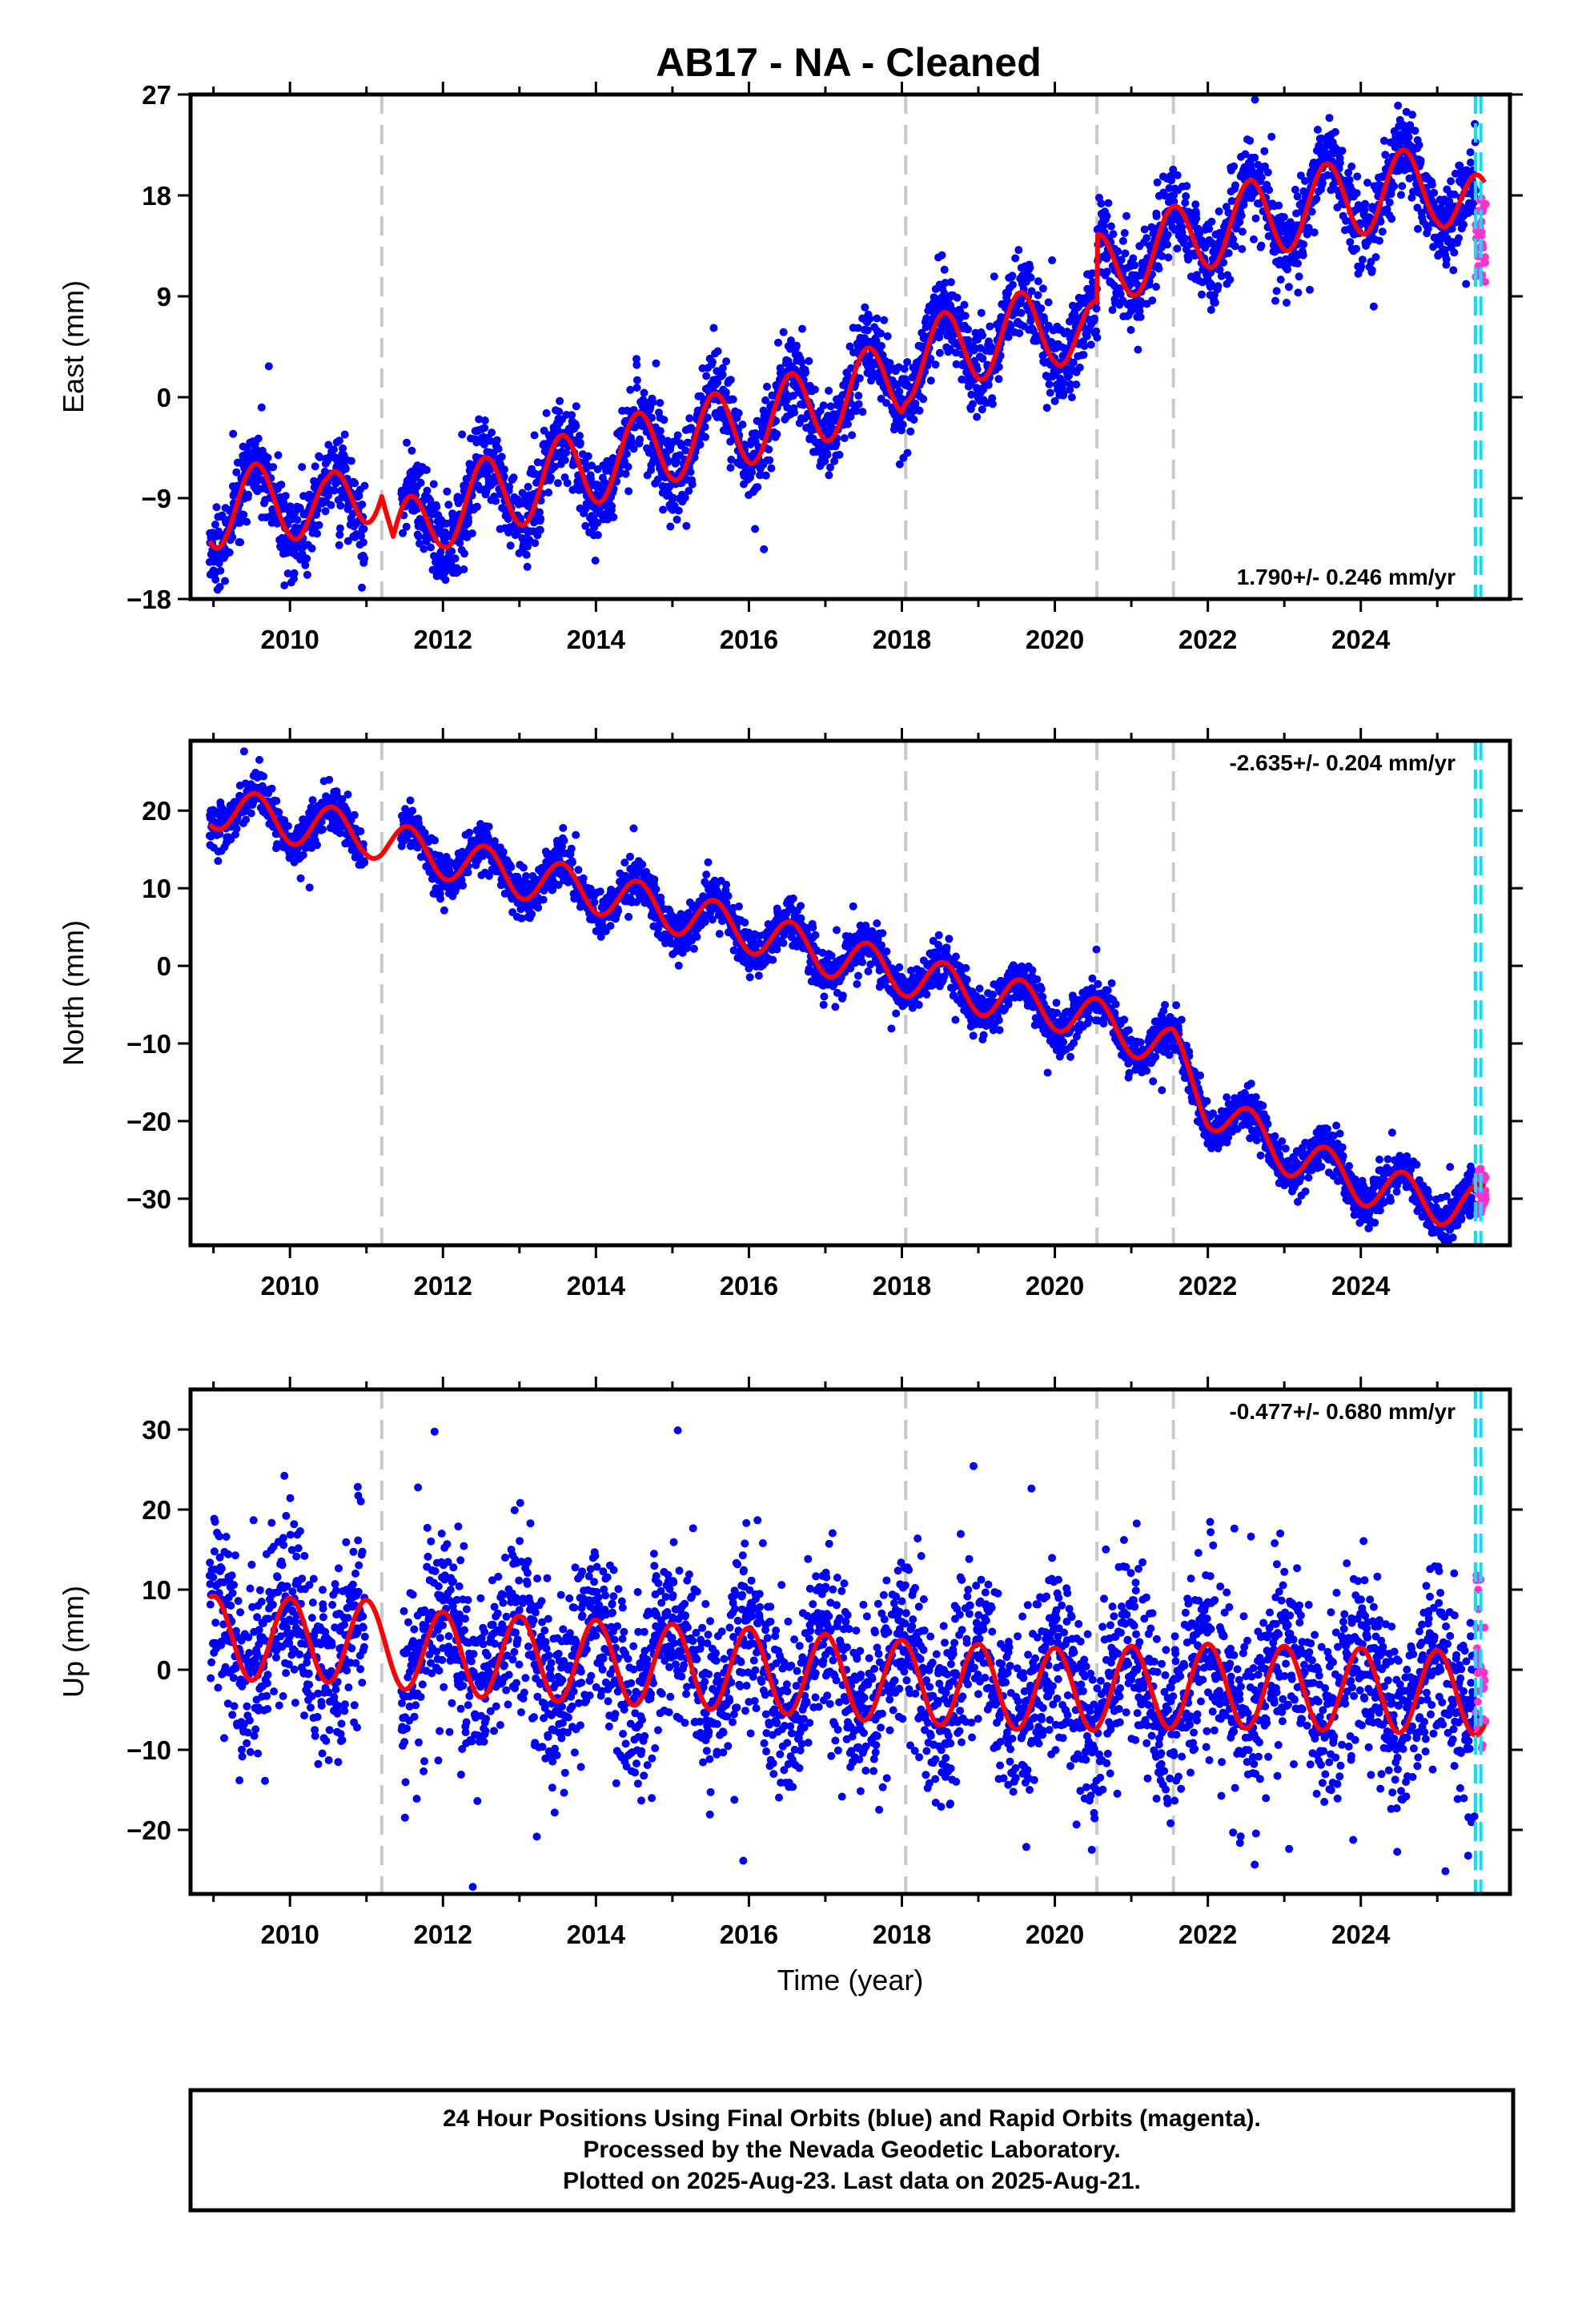 This screenshot has height=2324, width=1582. I want to click on x-tick-label: 2024, so click(1361, 639).